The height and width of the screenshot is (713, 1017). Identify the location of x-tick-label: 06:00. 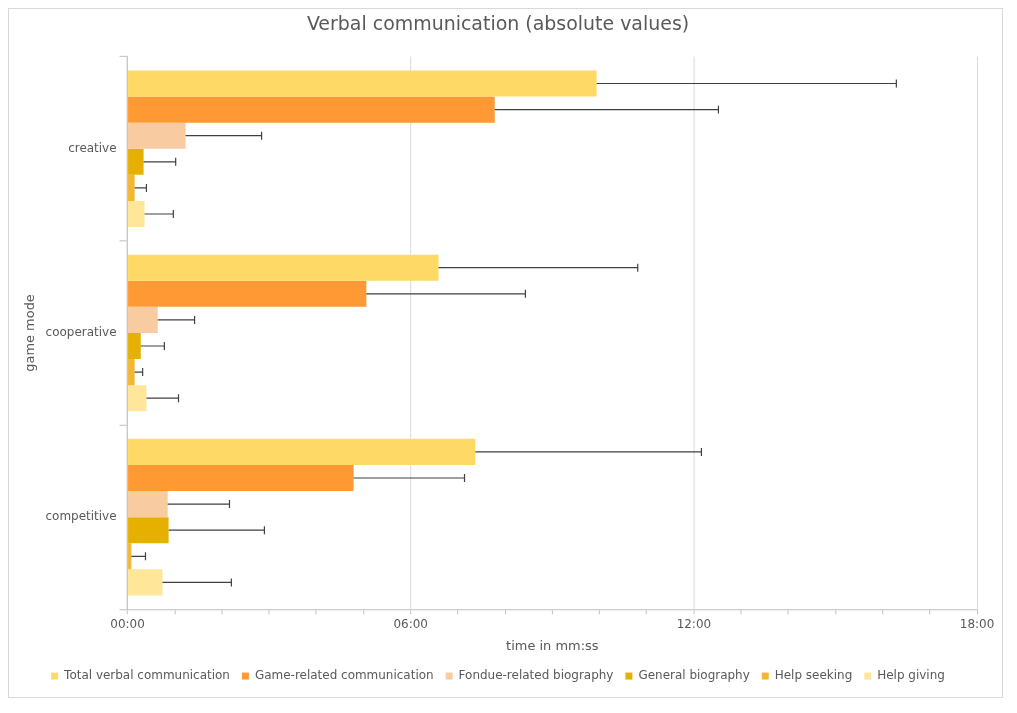
(410, 623).